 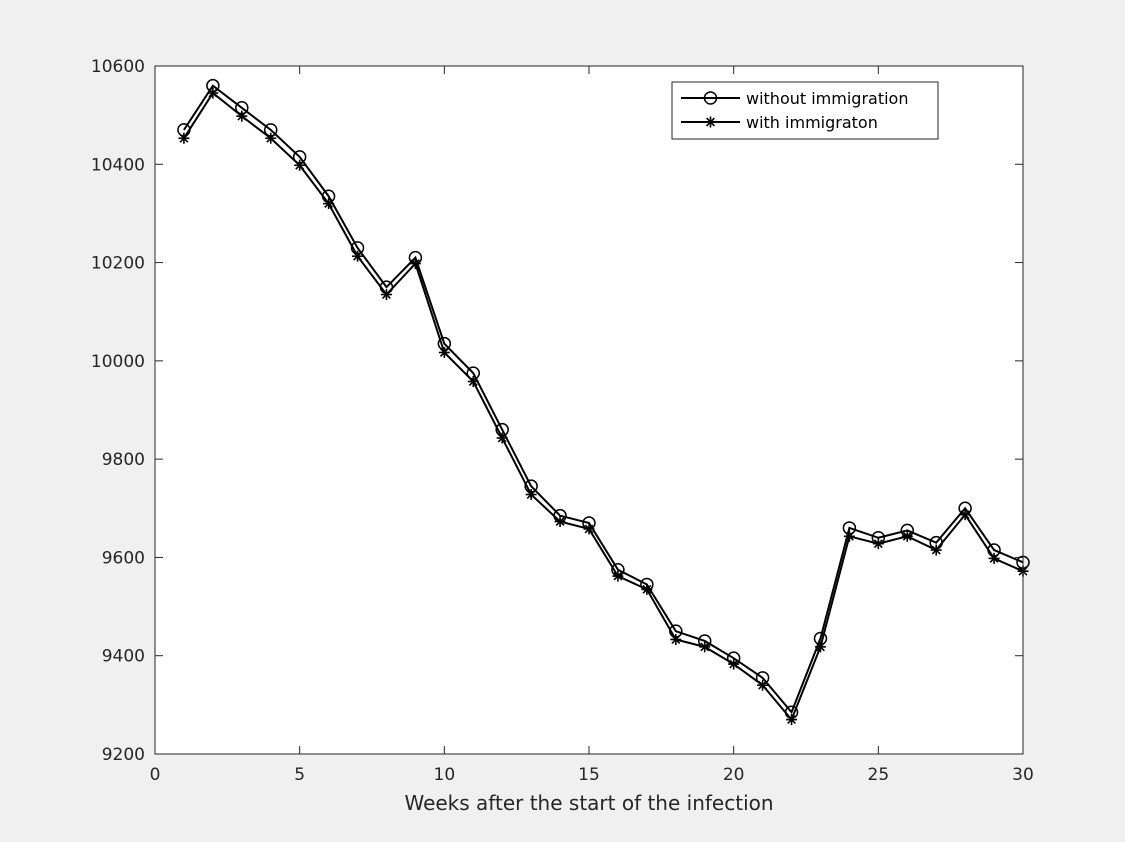 What do you see at coordinates (710, 98) in the screenshot?
I see `legend-marker-circle` at bounding box center [710, 98].